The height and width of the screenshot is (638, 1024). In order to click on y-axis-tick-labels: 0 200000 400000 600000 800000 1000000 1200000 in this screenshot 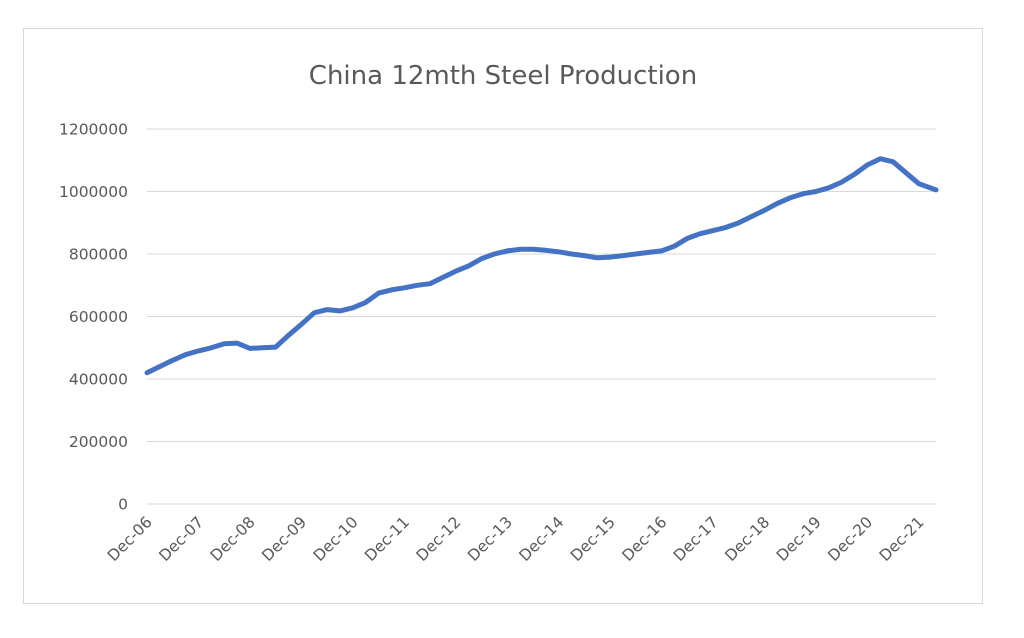, I will do `click(93, 317)`.